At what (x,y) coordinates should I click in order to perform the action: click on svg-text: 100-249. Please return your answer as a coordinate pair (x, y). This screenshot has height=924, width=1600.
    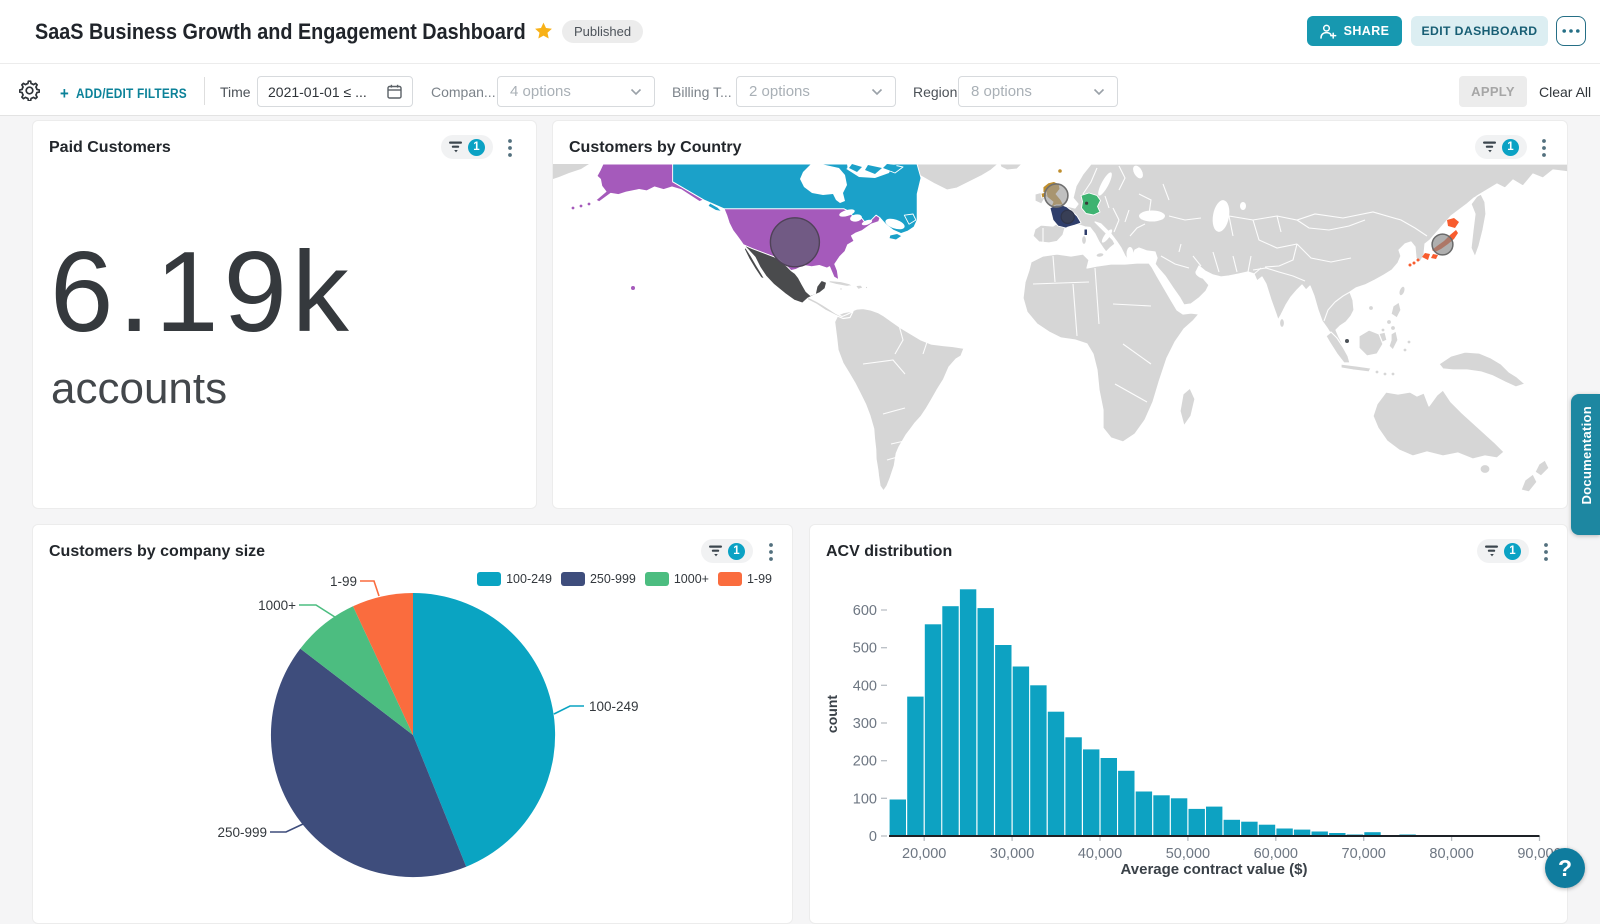
    Looking at the image, I should click on (614, 706).